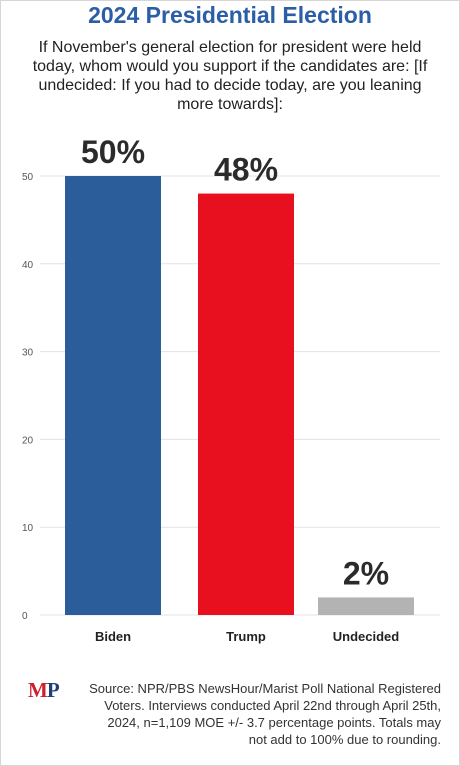 This screenshot has height=766, width=460. I want to click on y-tick-label: 30, so click(28, 353).